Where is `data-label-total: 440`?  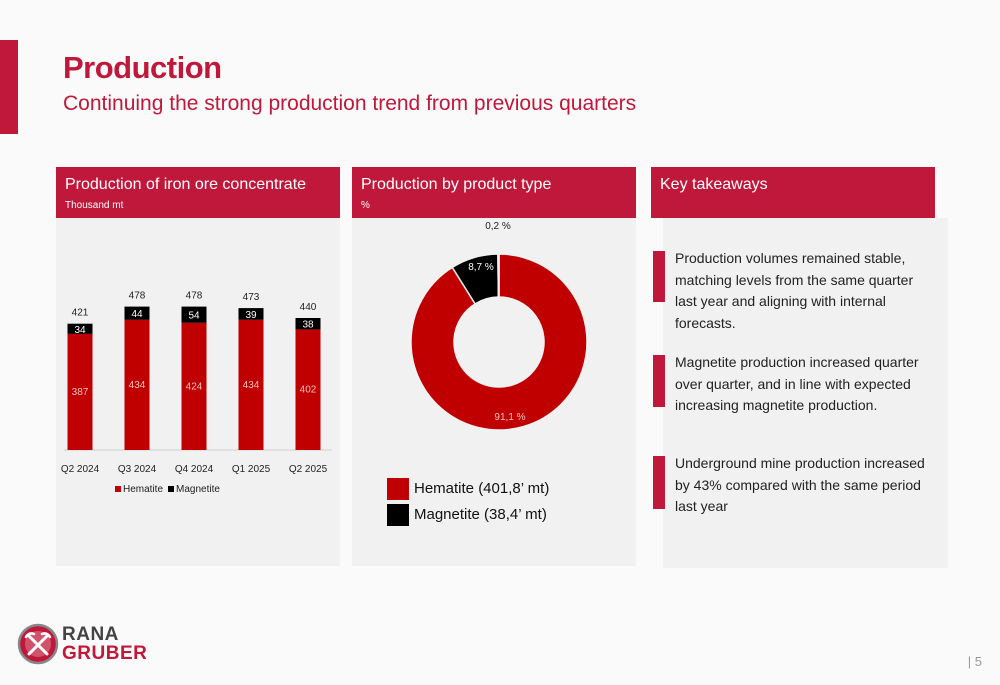
data-label-total: 440 is located at coordinates (308, 307).